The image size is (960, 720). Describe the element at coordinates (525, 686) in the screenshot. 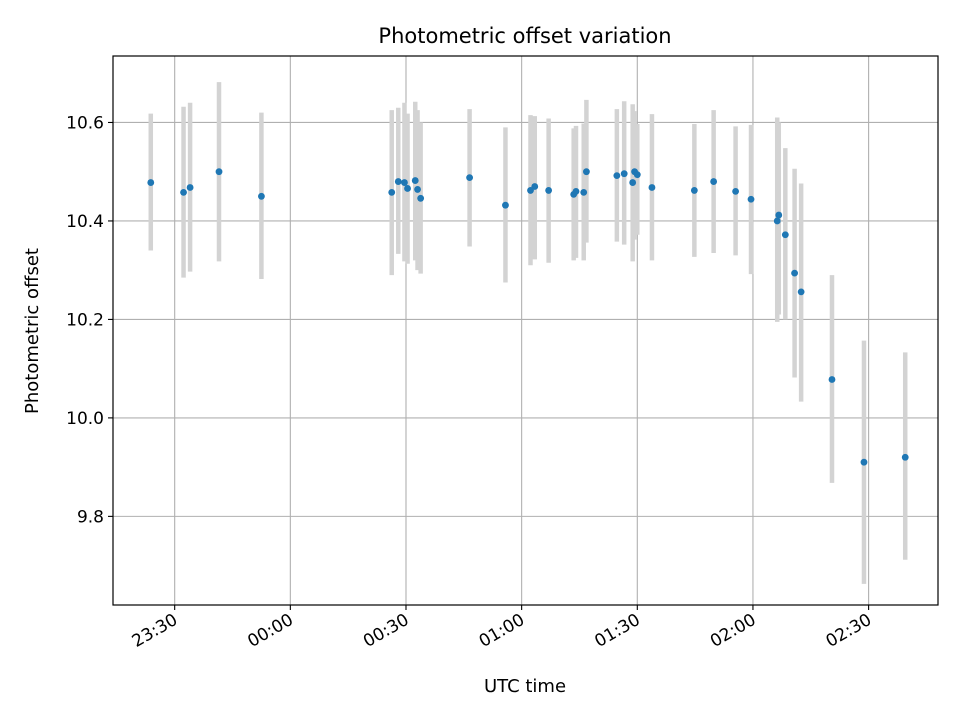

I see `x-axis-label: UTC time` at that location.